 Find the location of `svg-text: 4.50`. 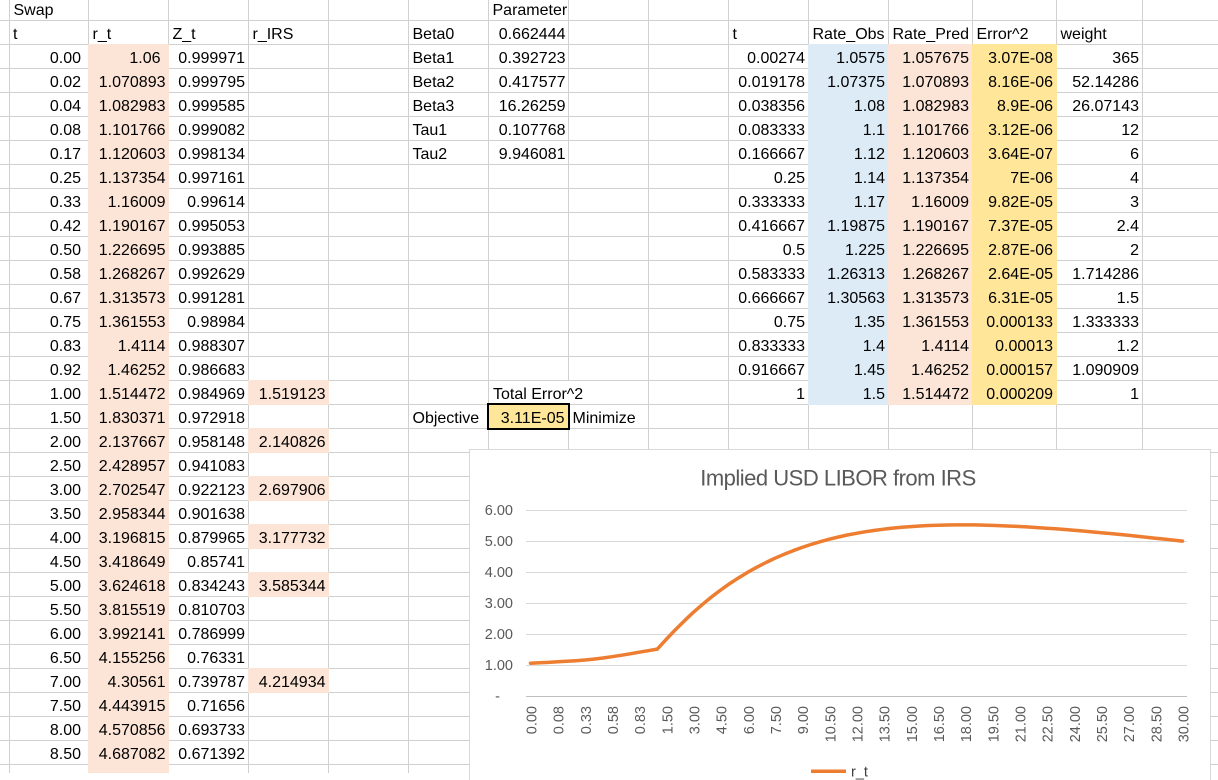

svg-text: 4.50 is located at coordinates (723, 720).